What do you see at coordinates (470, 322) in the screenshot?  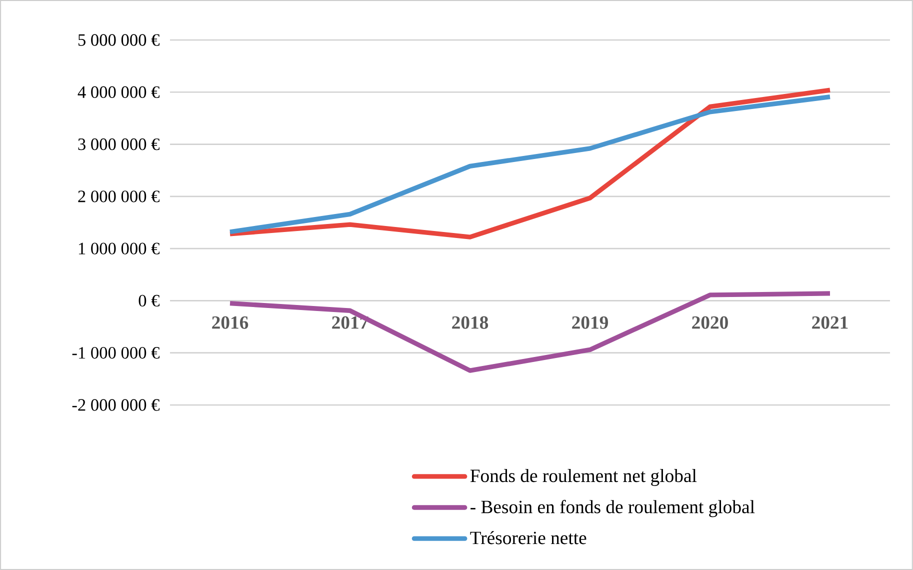 I see `x-tick-label: 2018` at bounding box center [470, 322].